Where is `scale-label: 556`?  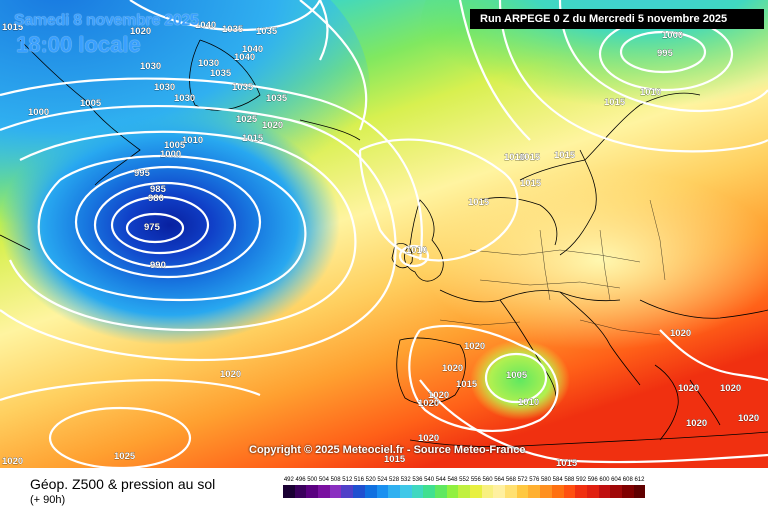
scale-label: 556 is located at coordinates (475, 480).